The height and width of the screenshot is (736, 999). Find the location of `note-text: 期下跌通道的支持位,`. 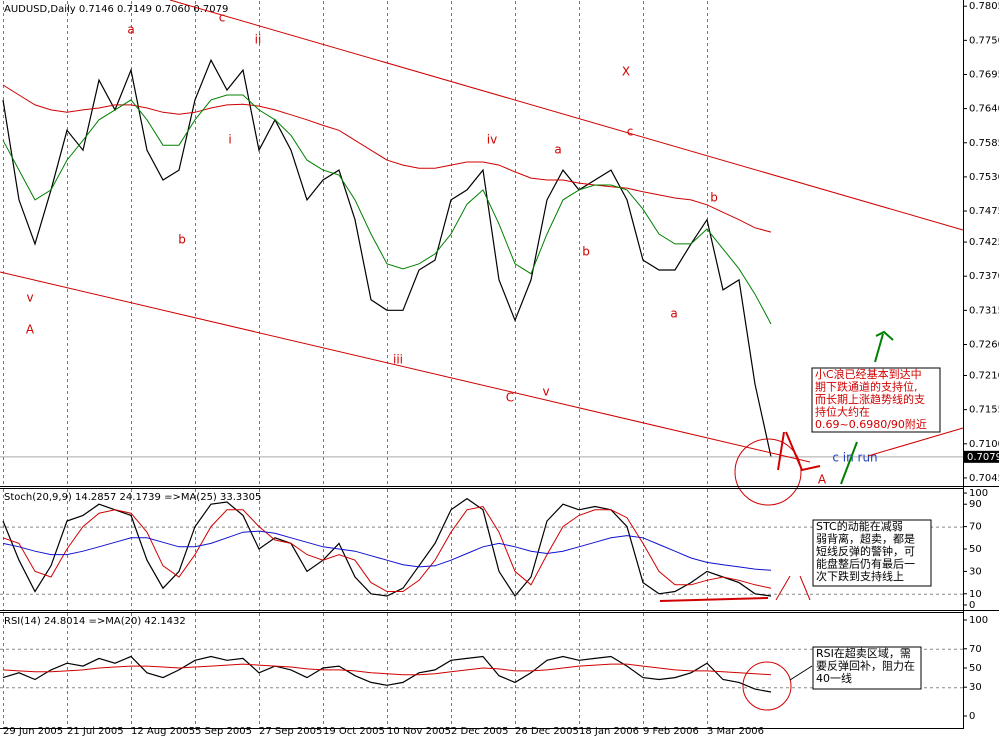

note-text: 期下跌通道的支持位, is located at coordinates (866, 387).